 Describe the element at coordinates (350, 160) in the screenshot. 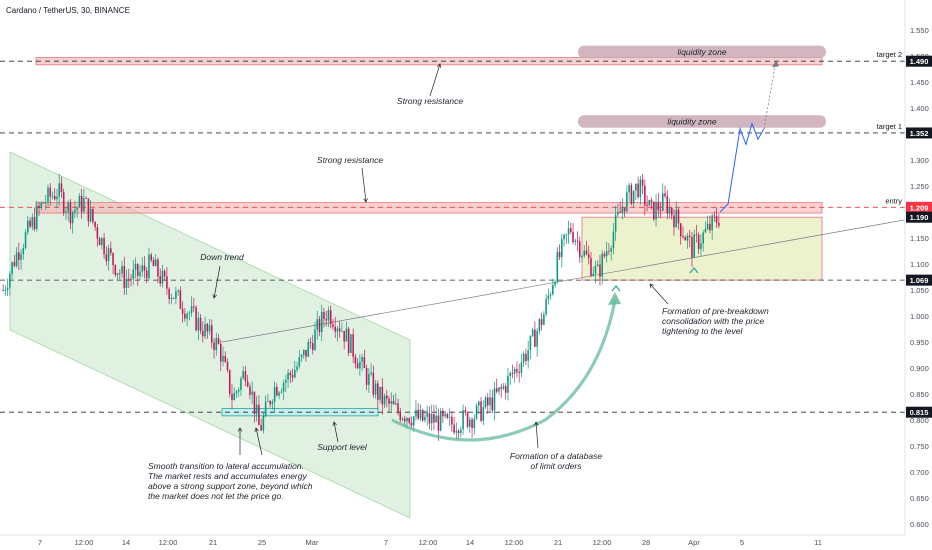

I see `strong-resistance-mid-label: Strong resistance` at that location.